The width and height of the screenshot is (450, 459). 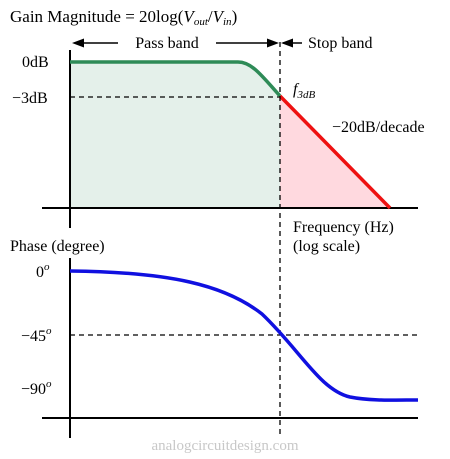 What do you see at coordinates (35, 62) in the screenshot?
I see `zero-db-label: 0dB` at bounding box center [35, 62].